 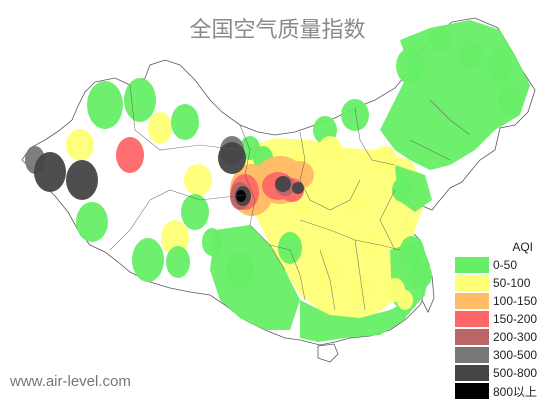 I want to click on legend-label: 50-100, so click(x=512, y=283).